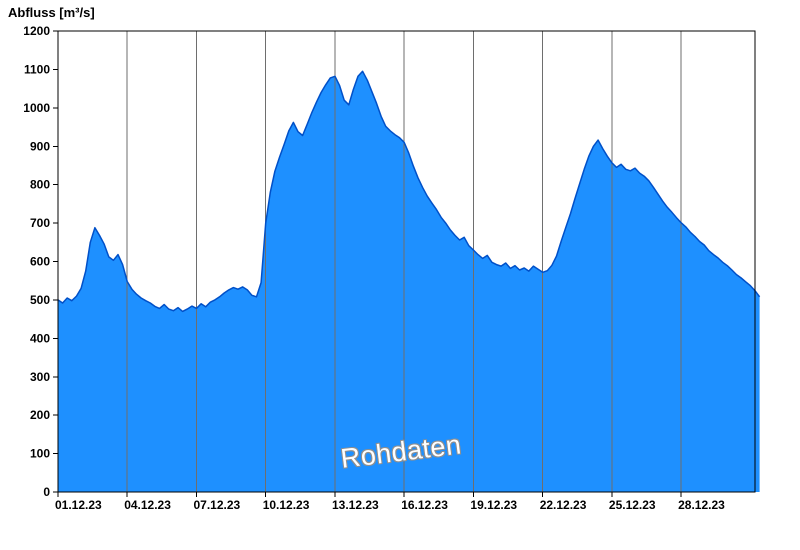  I want to click on x-axis-tick-label: 22.12.23, so click(563, 505).